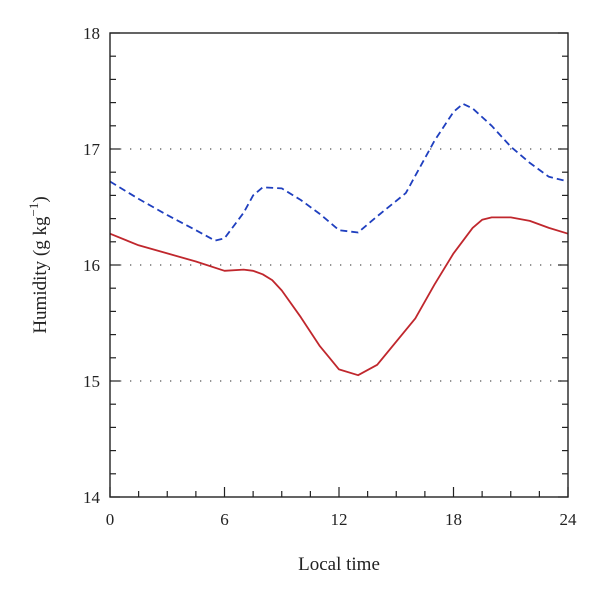  Describe the element at coordinates (453, 519) in the screenshot. I see `x-tick-label-18: 18` at that location.